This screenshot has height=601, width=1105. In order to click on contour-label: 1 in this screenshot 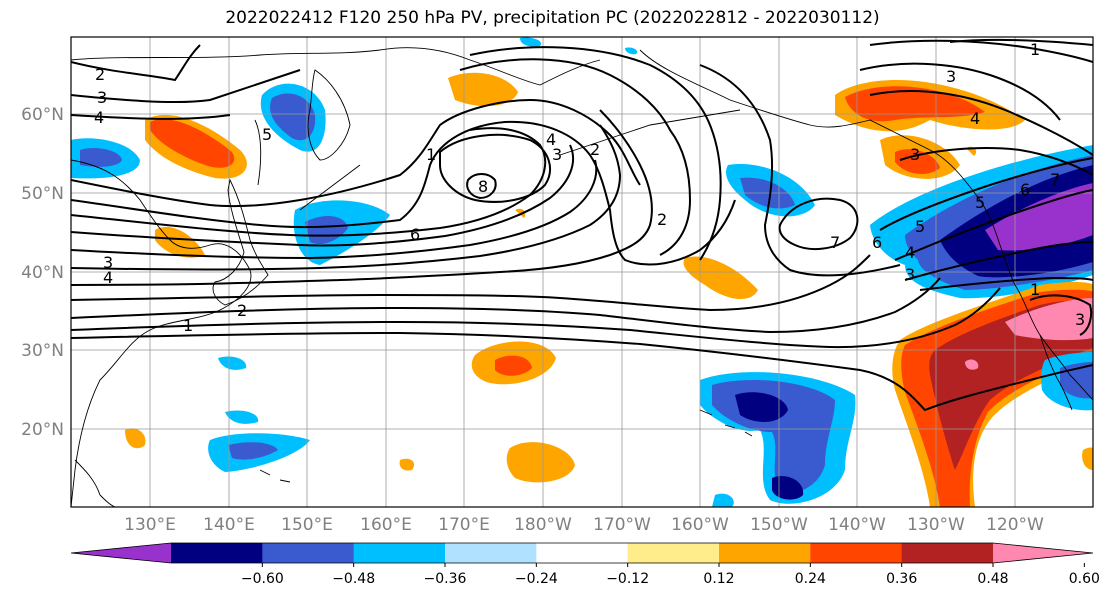, I will do `click(431, 154)`.